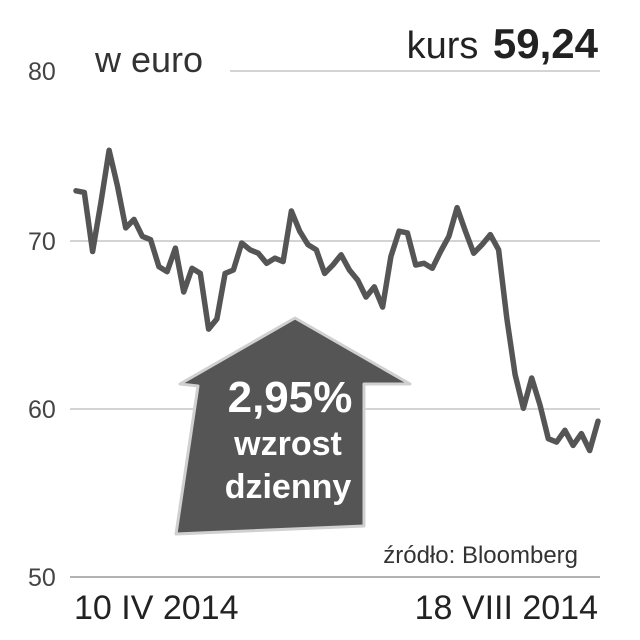 The width and height of the screenshot is (640, 640). I want to click on y-tick-70: 70, so click(42, 242).